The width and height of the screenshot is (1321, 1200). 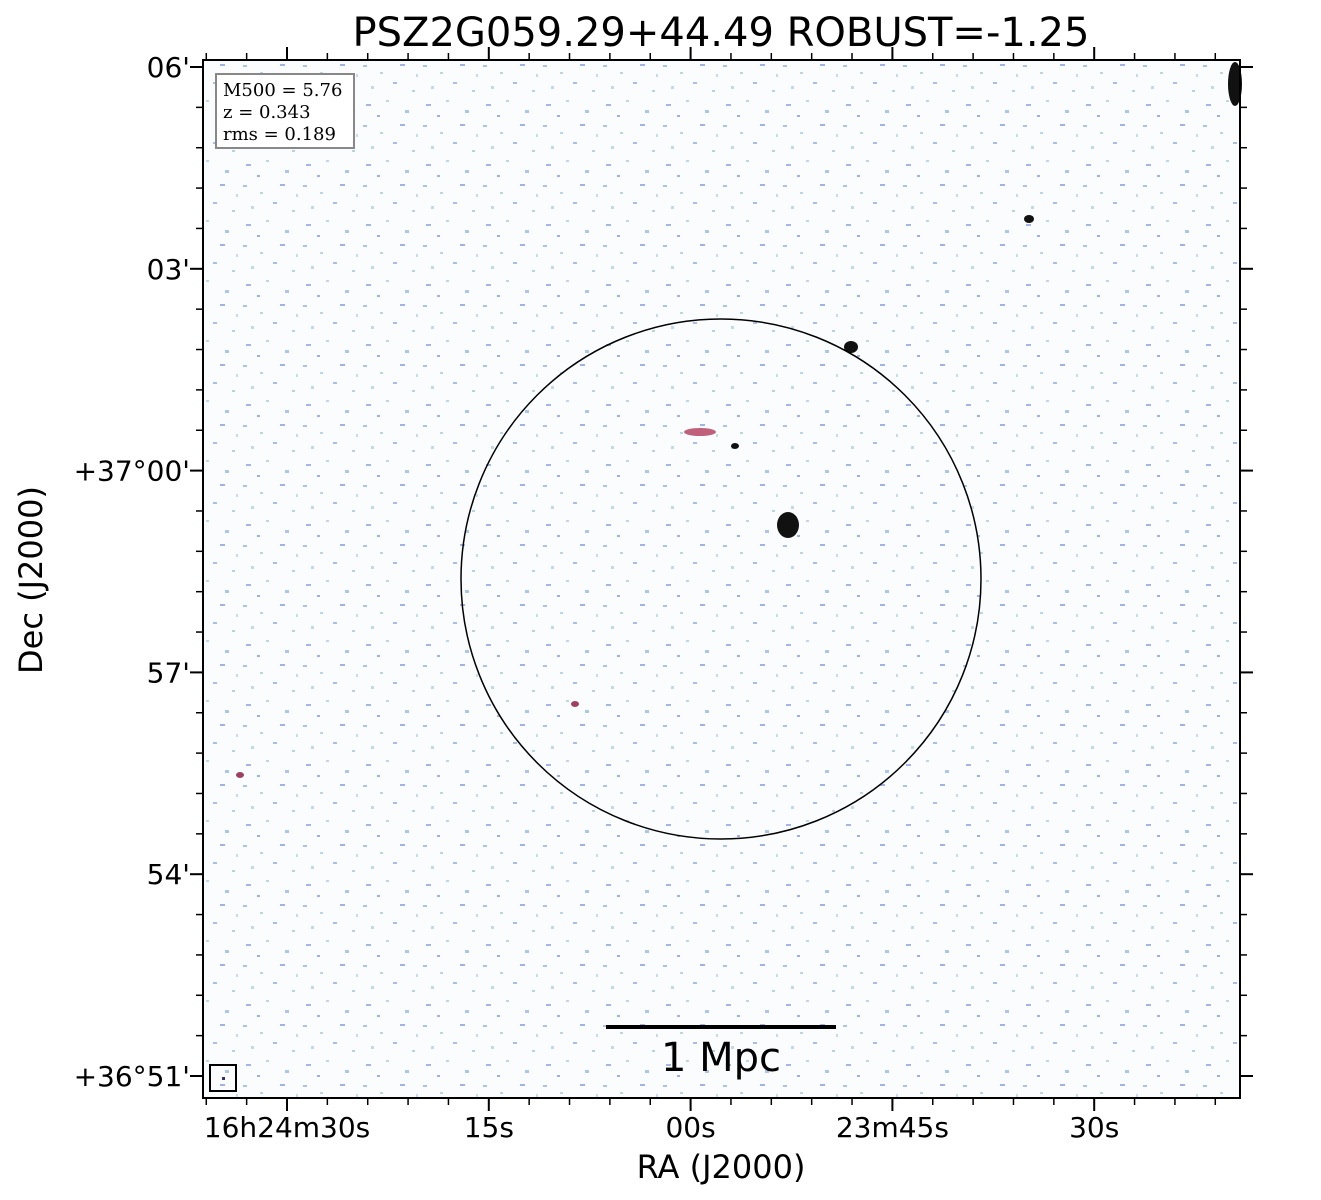 I want to click on beam-box, so click(x=223, y=1078).